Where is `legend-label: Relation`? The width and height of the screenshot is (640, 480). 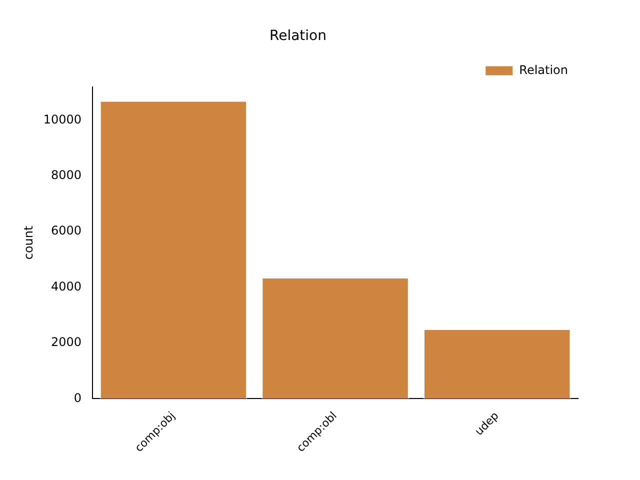
legend-label: Relation is located at coordinates (543, 69).